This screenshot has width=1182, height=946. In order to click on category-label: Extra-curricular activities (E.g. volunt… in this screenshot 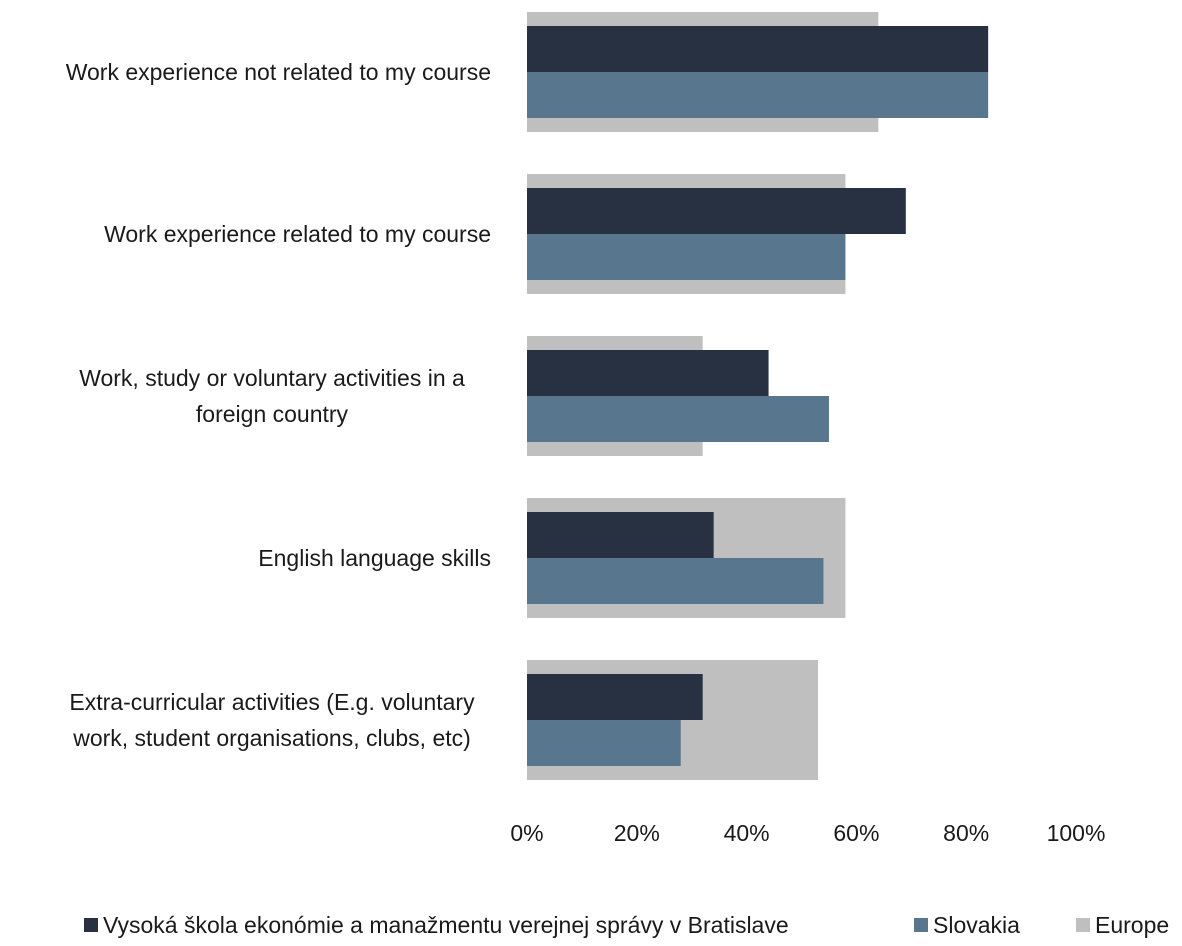, I will do `click(272, 702)`.